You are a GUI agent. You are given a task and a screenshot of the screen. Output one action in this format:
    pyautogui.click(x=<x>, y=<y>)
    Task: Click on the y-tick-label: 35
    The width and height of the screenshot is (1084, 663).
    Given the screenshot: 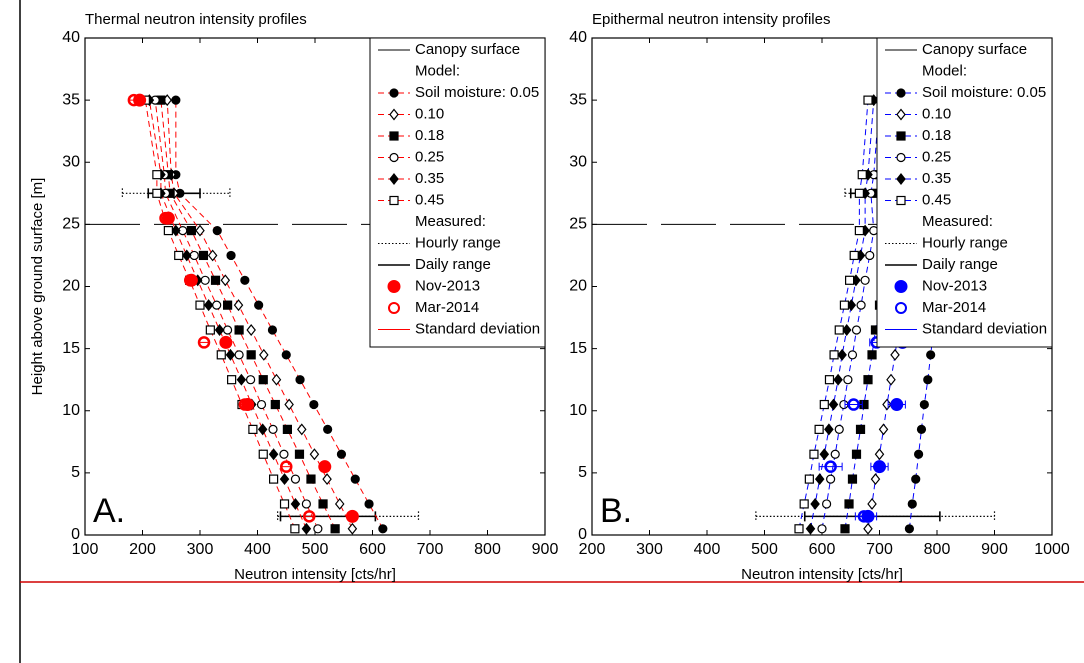 What is the action you would take?
    pyautogui.click(x=71, y=99)
    